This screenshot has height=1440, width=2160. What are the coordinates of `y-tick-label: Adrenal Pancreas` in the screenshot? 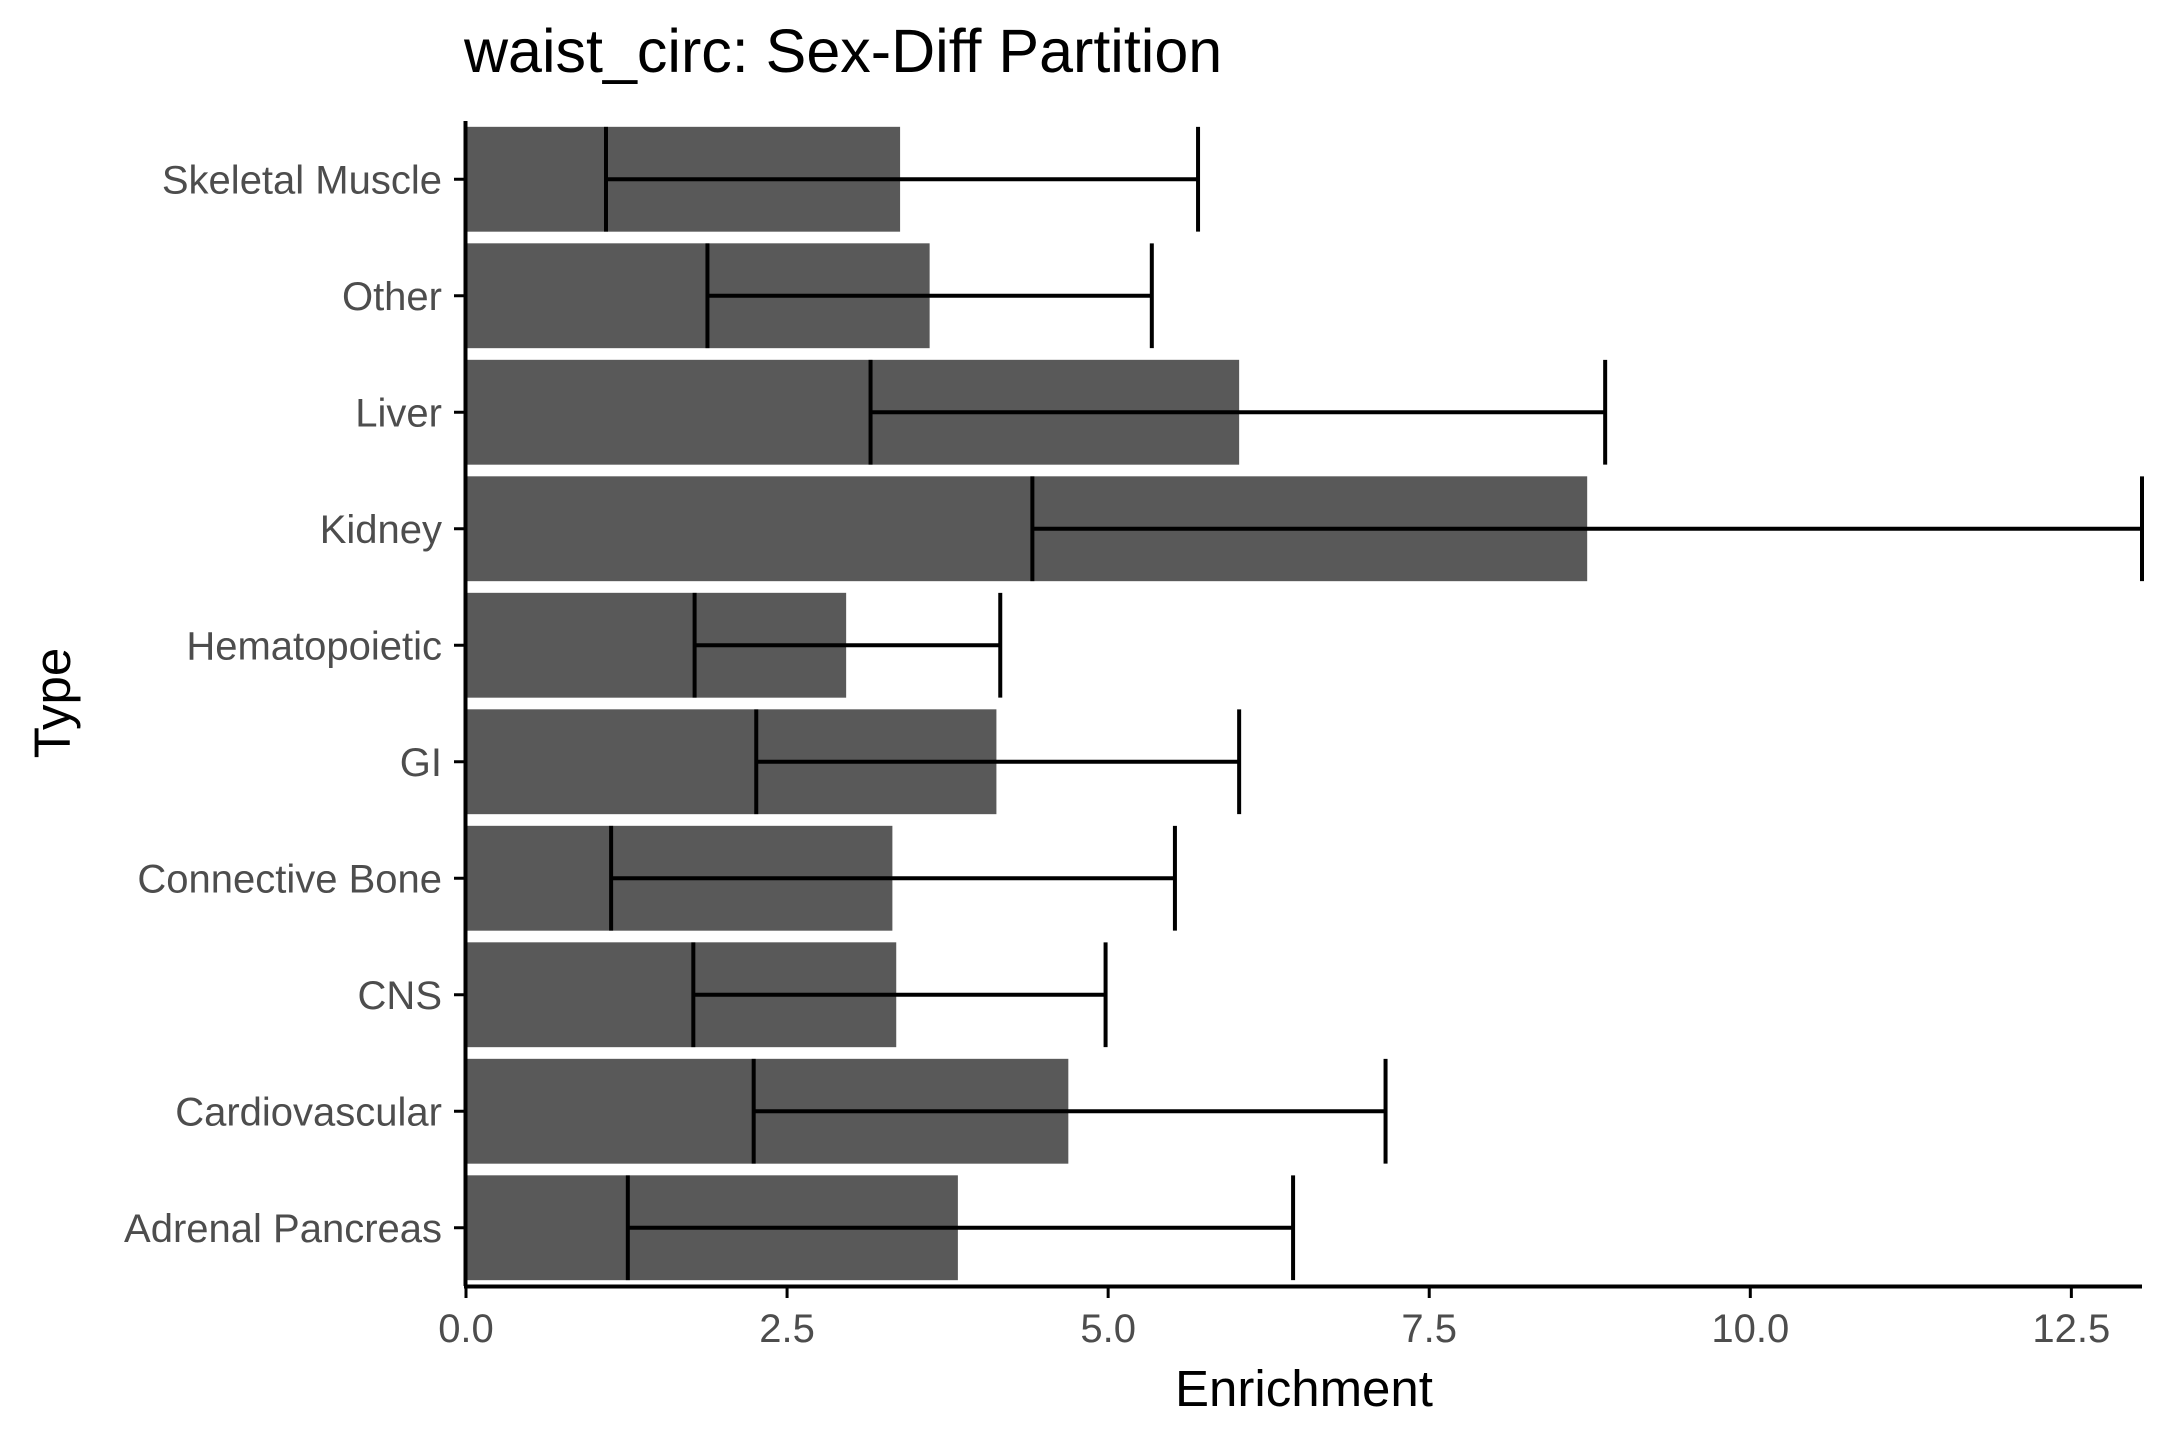 It's located at (283, 1229).